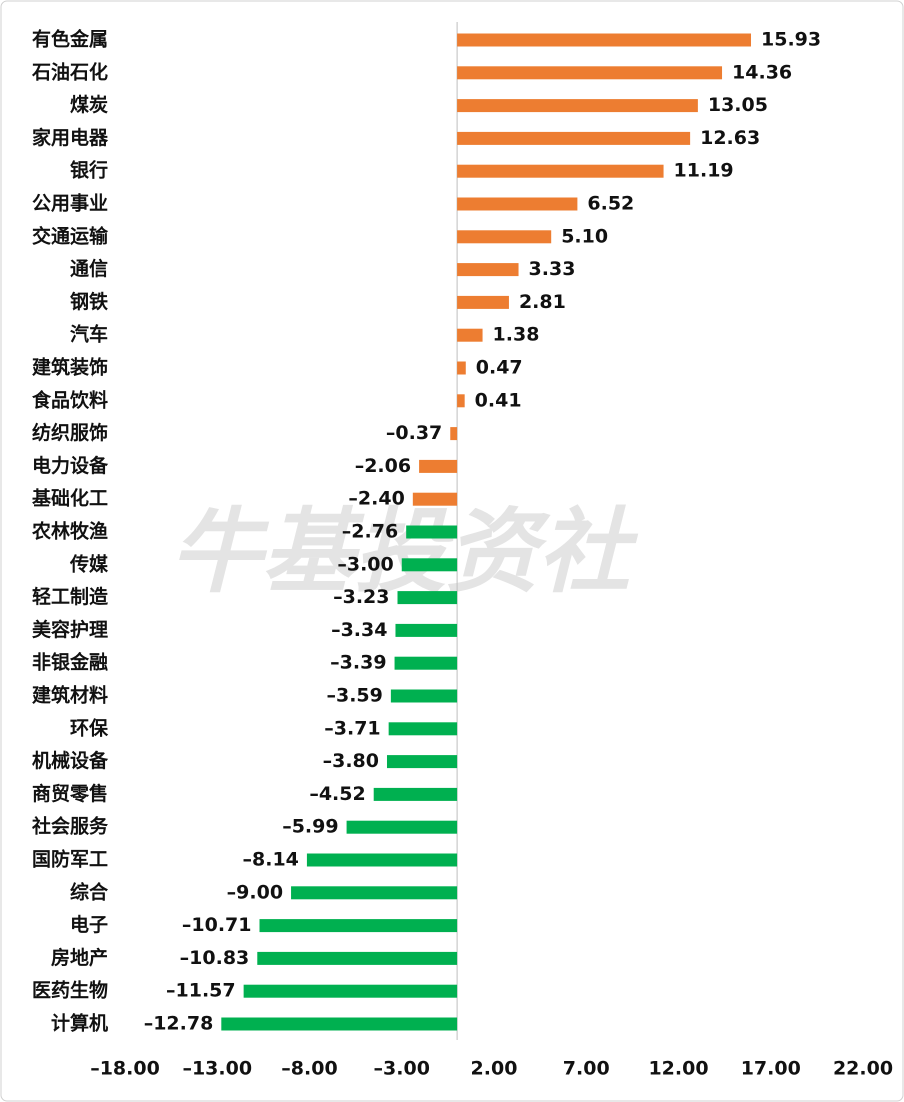 This screenshot has height=1102, width=904. What do you see at coordinates (376, 499) in the screenshot?
I see `value-label: –2.40` at bounding box center [376, 499].